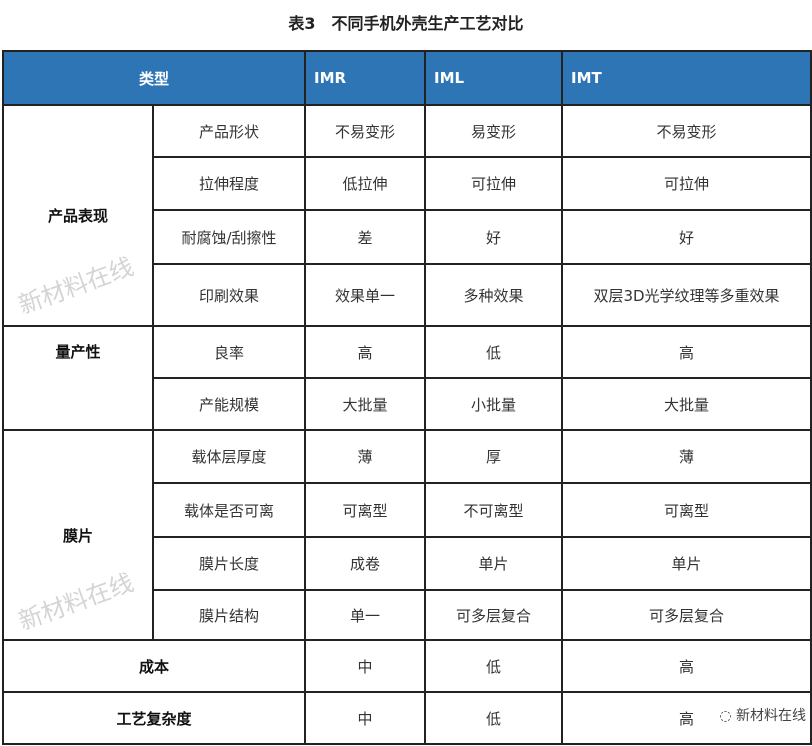 This screenshot has height=746, width=812. What do you see at coordinates (229, 510) in the screenshot?
I see `item-label: 载体是否可离` at bounding box center [229, 510].